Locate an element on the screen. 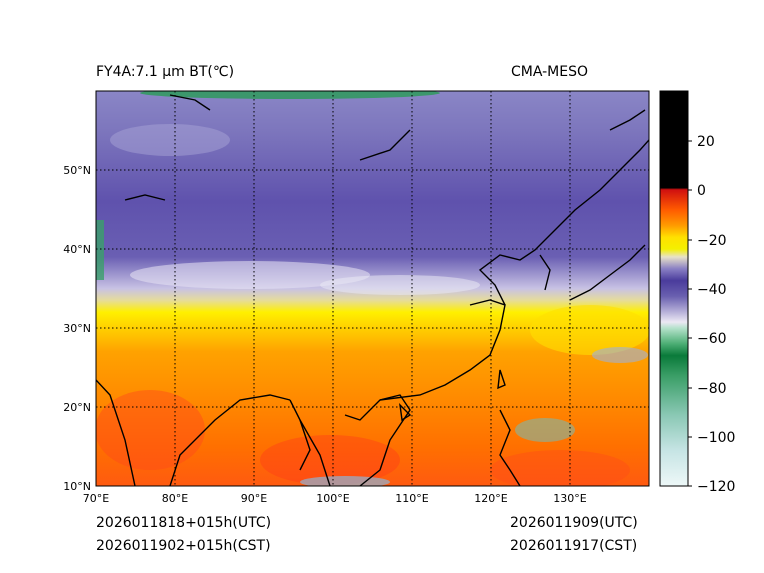 The height and width of the screenshot is (573, 764). lat-label: 10°N is located at coordinates (77, 486).